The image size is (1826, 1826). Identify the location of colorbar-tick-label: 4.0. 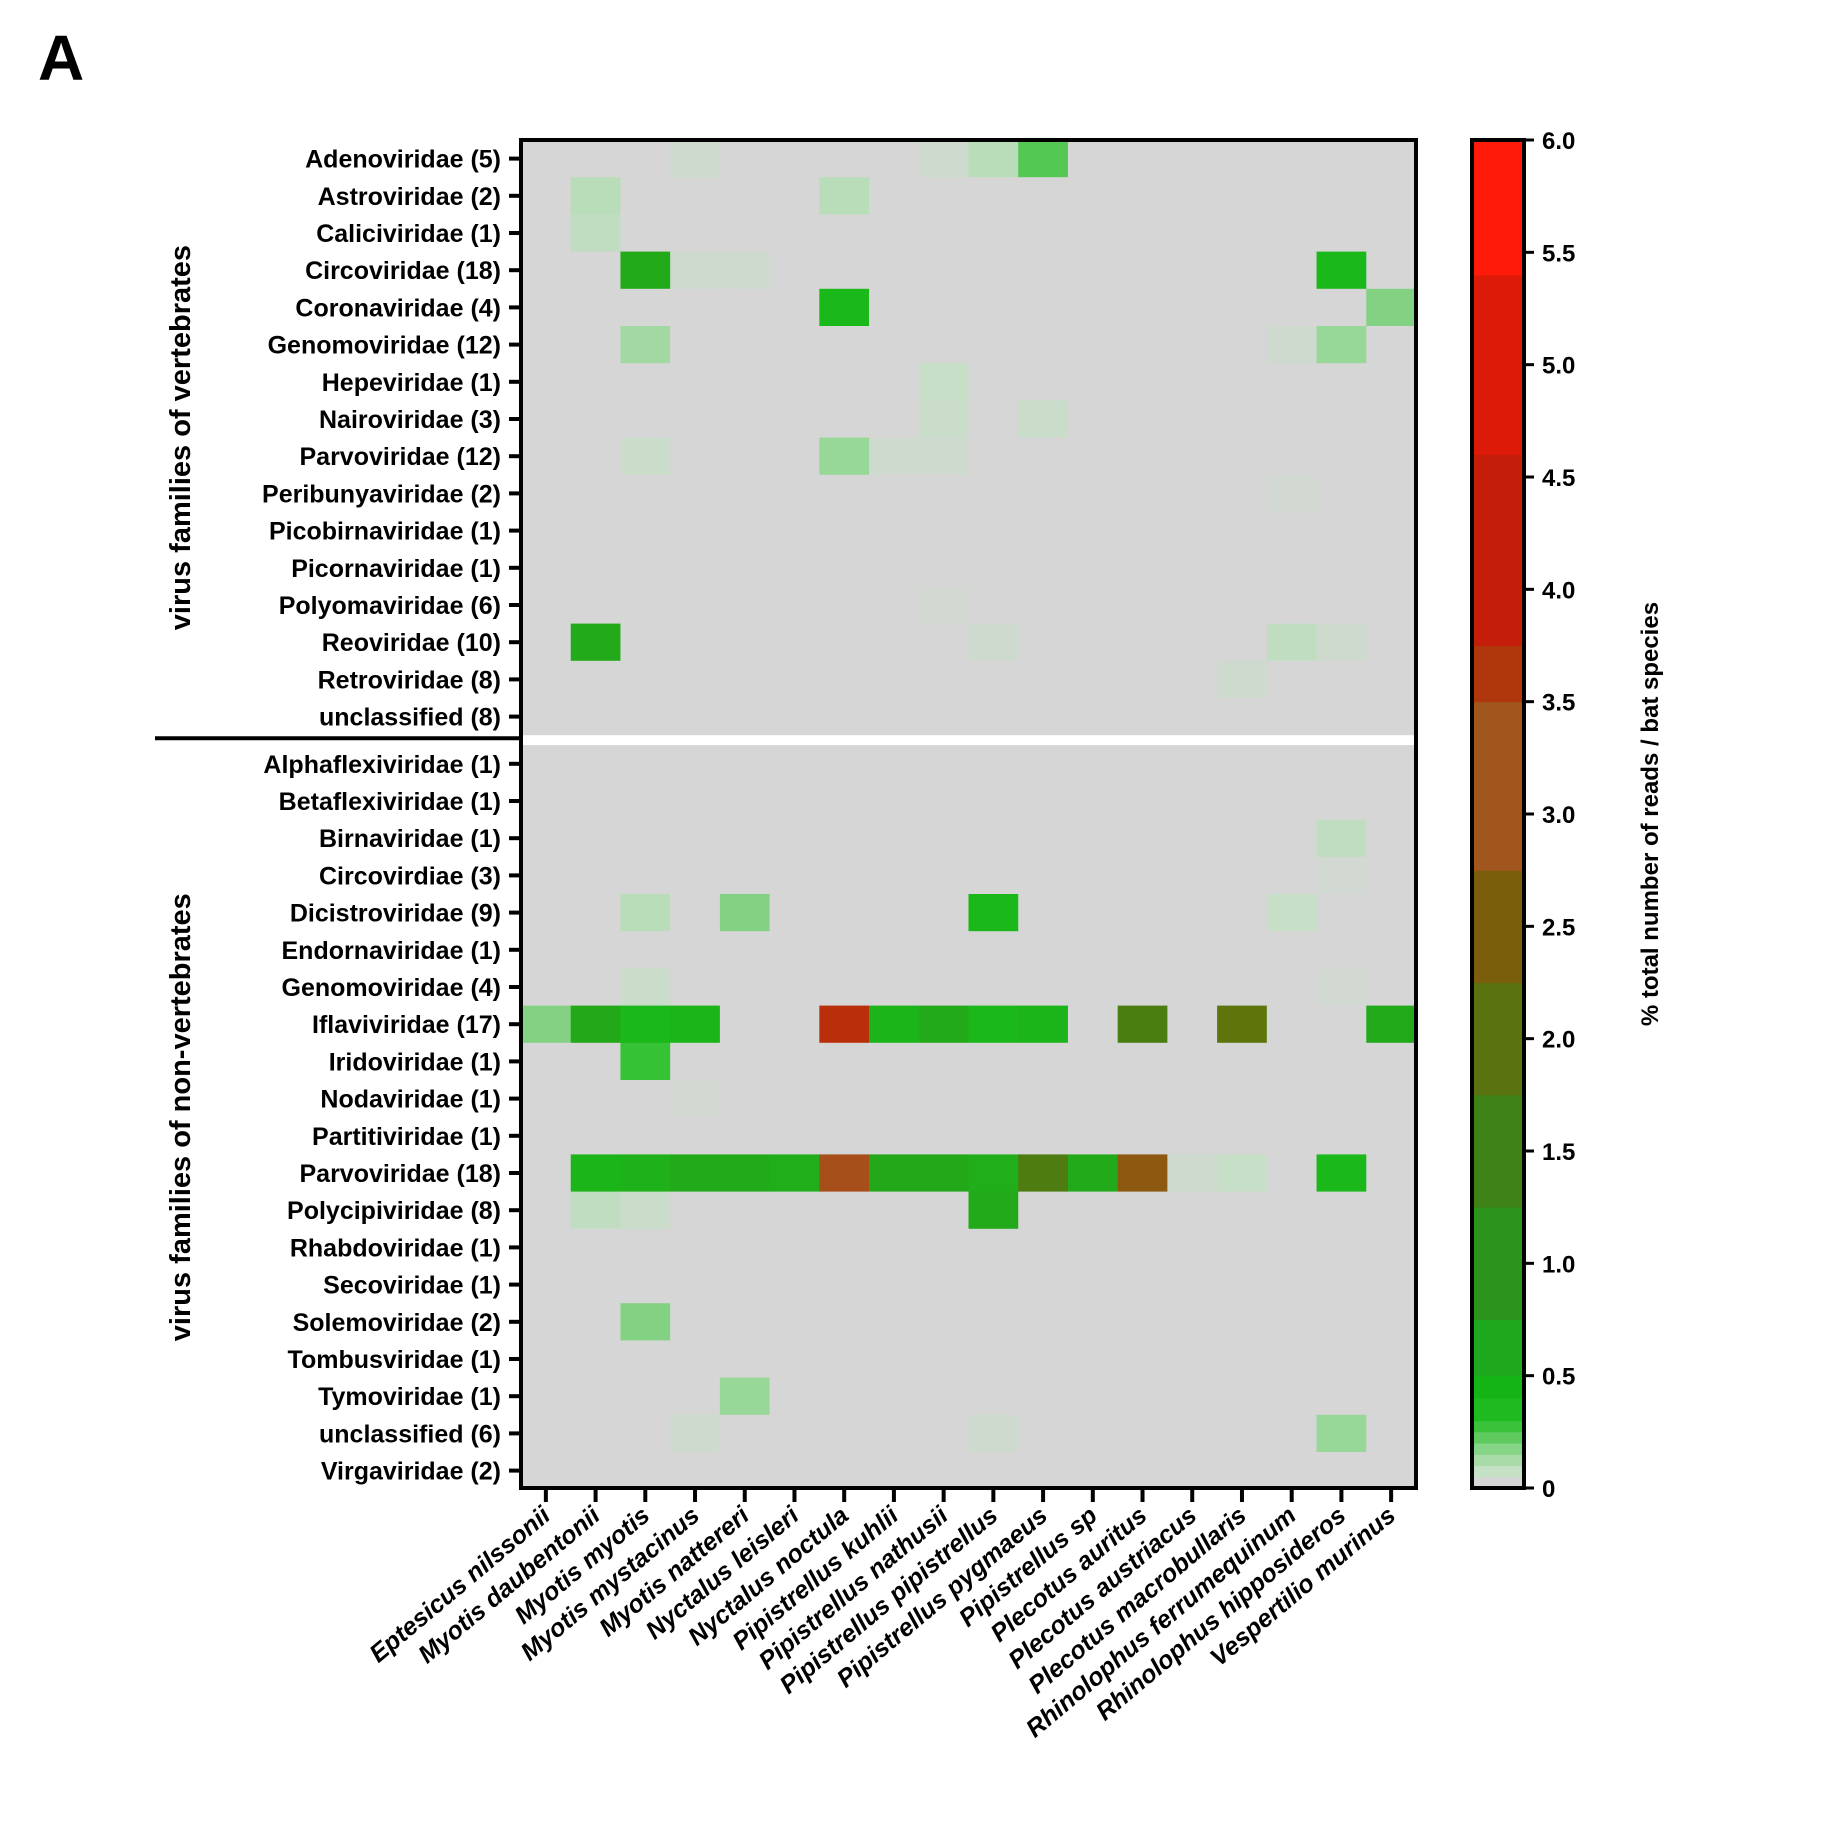
(1558, 590).